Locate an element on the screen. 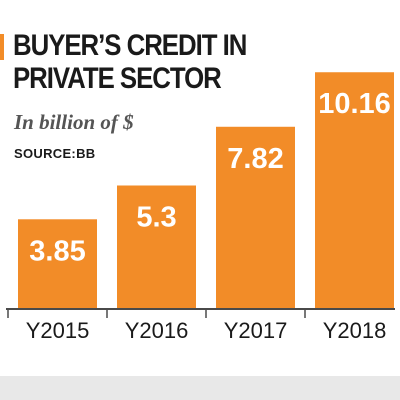 The width and height of the screenshot is (400, 400). bar-value-label: 3.85 is located at coordinates (57, 251).